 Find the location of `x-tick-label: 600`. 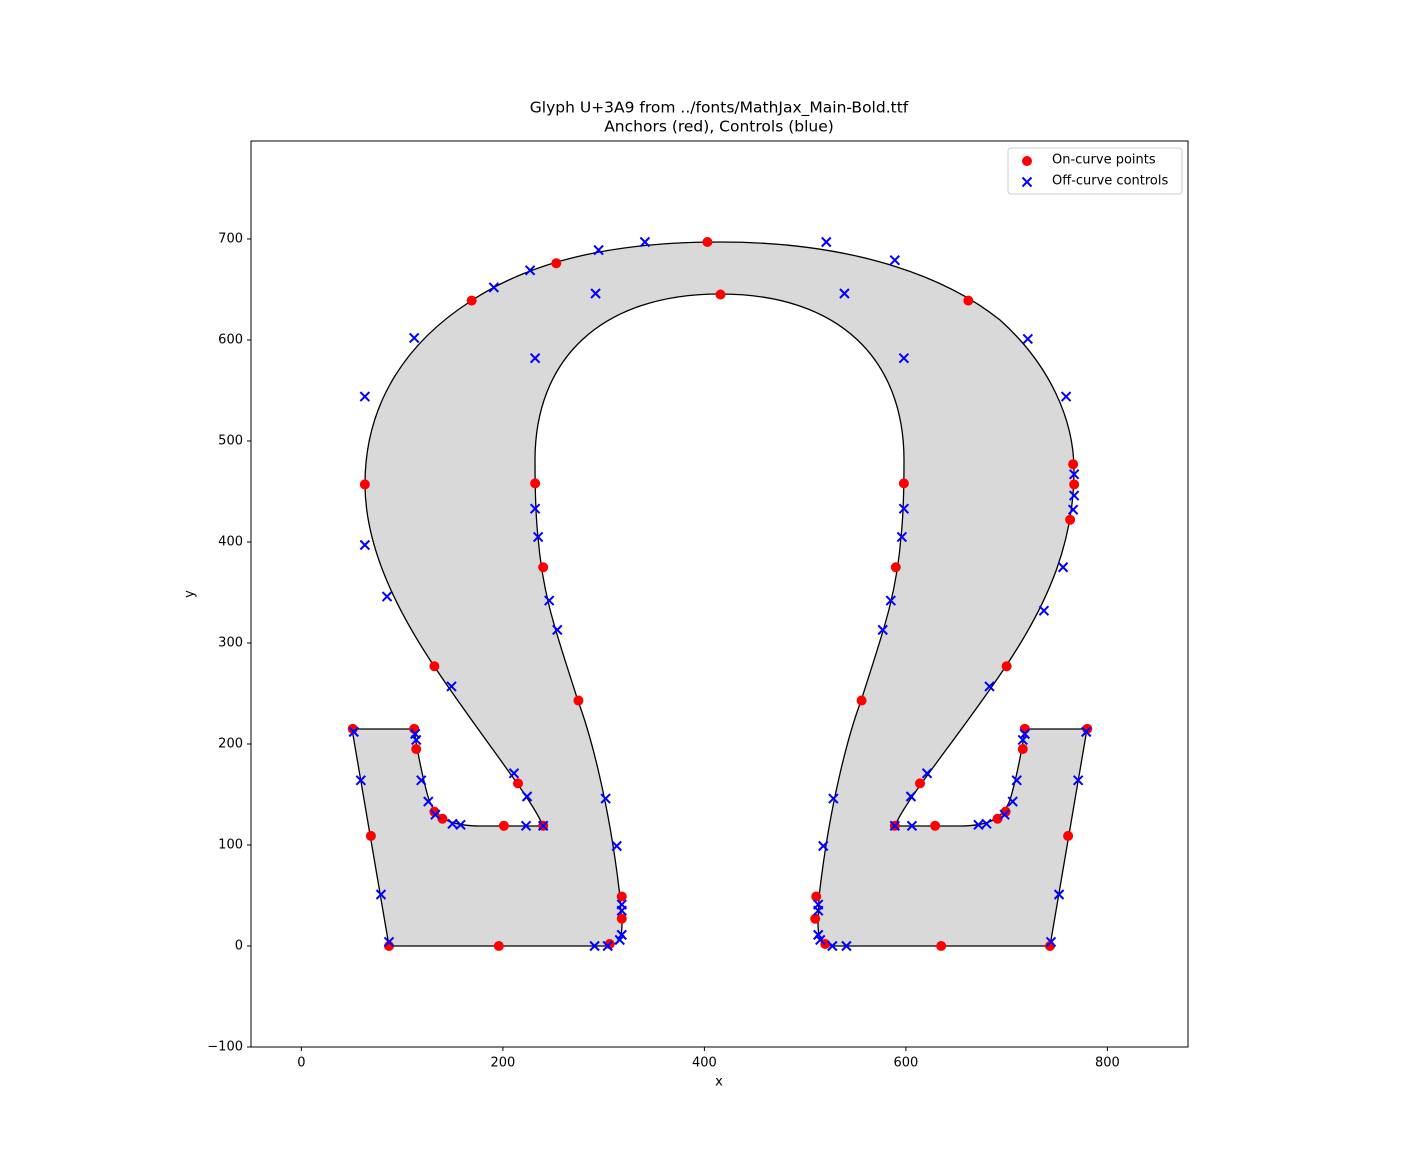

x-tick-label: 600 is located at coordinates (905, 1063).